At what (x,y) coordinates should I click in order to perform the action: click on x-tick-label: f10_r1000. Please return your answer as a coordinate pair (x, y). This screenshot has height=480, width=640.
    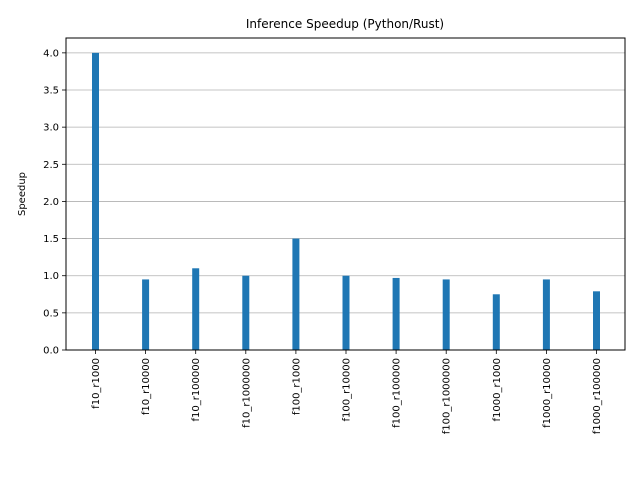
    Looking at the image, I should click on (96, 383).